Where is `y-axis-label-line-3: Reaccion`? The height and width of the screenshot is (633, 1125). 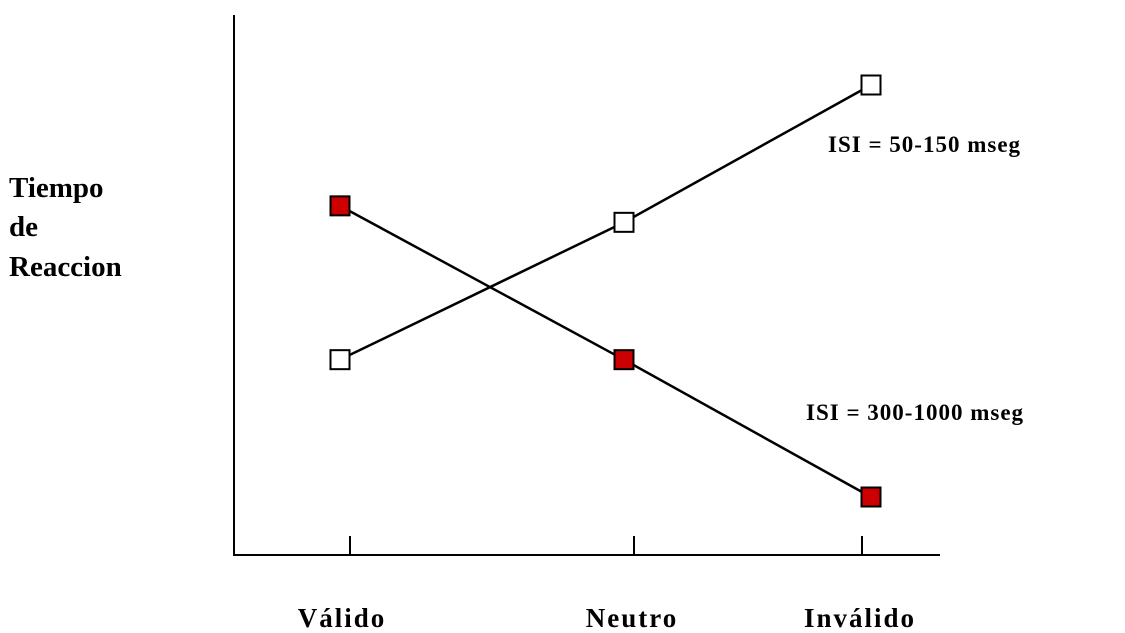
y-axis-label-line-3: Reaccion is located at coordinates (65, 267).